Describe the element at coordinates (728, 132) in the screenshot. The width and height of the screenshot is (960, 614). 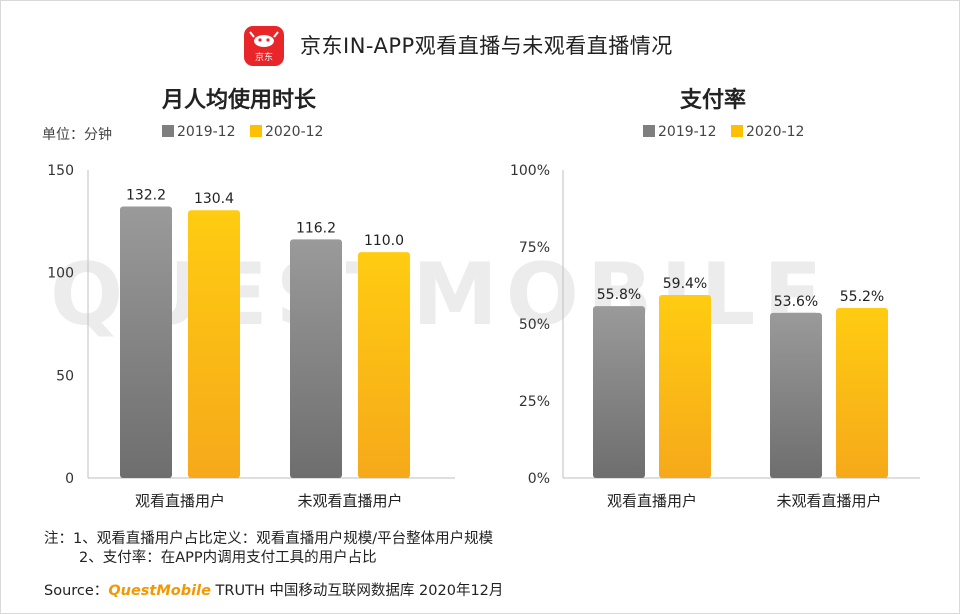
I see `legend-payment: 2019-12 2020-12` at that location.